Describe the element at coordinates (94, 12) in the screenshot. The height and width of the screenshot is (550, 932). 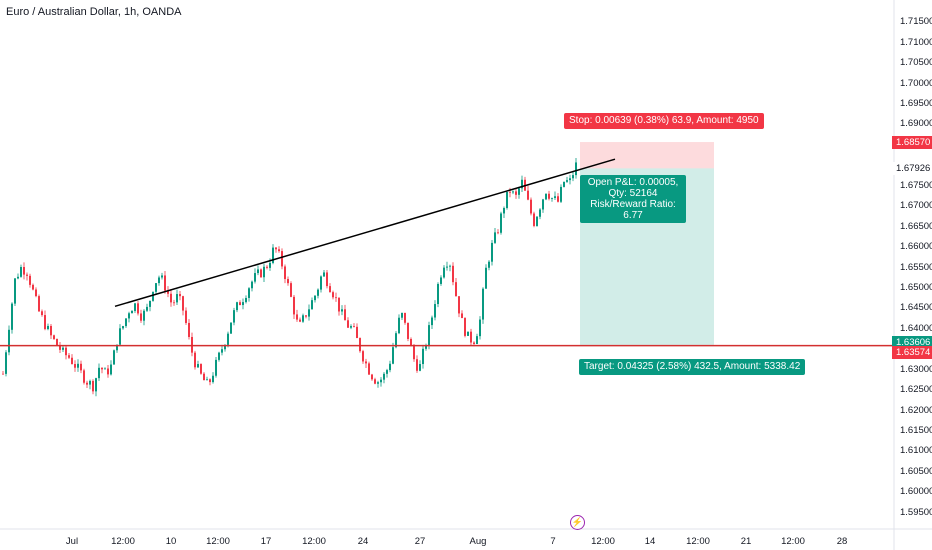
I see `symbol-title: Euro / Australian Dollar, 1h, OANDA` at that location.